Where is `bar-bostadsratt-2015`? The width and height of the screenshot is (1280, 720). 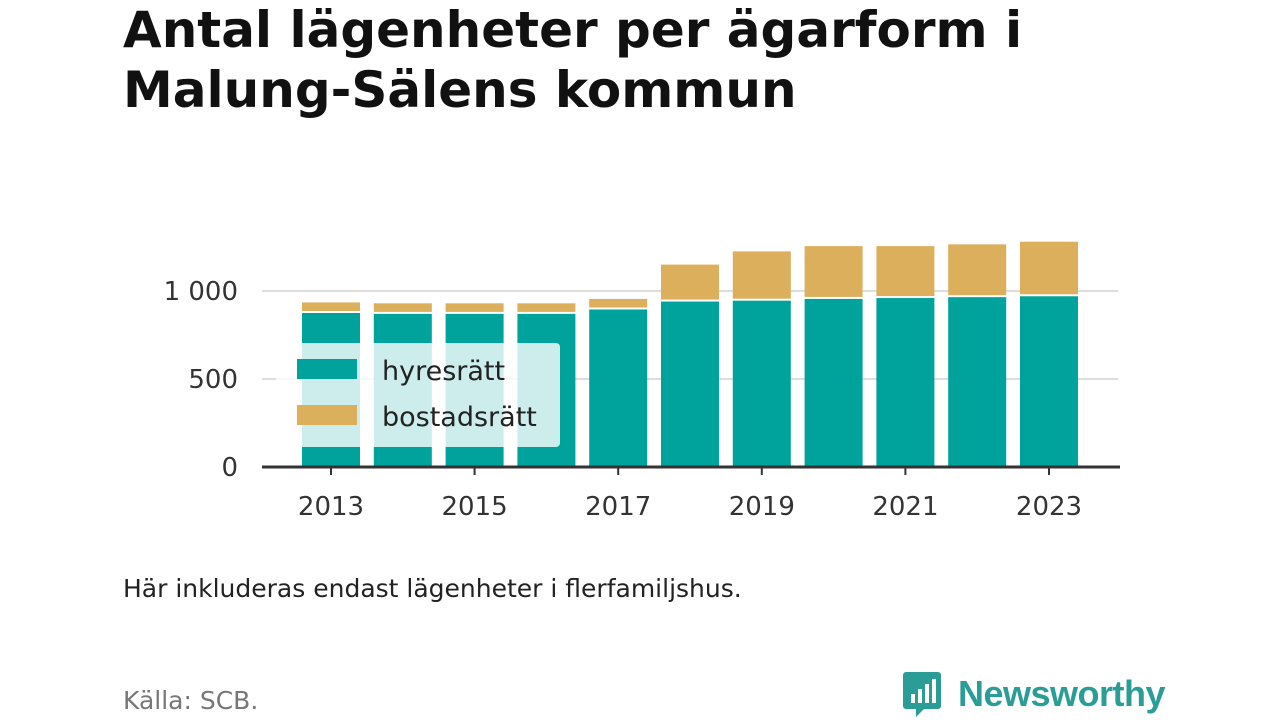
bar-bostadsratt-2015 is located at coordinates (474, 307).